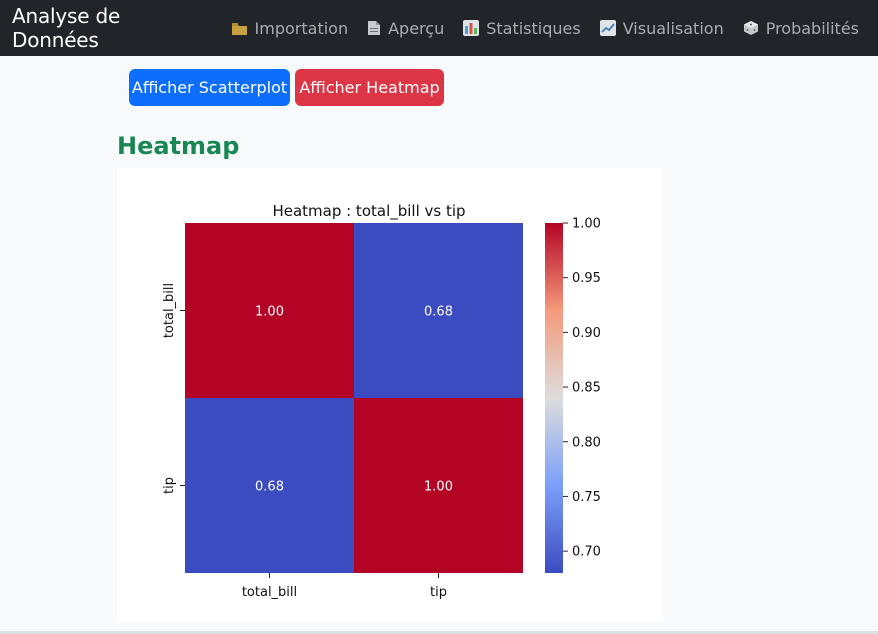  I want to click on chart-title: Heatmap : total_bill vs tip, so click(368, 211).